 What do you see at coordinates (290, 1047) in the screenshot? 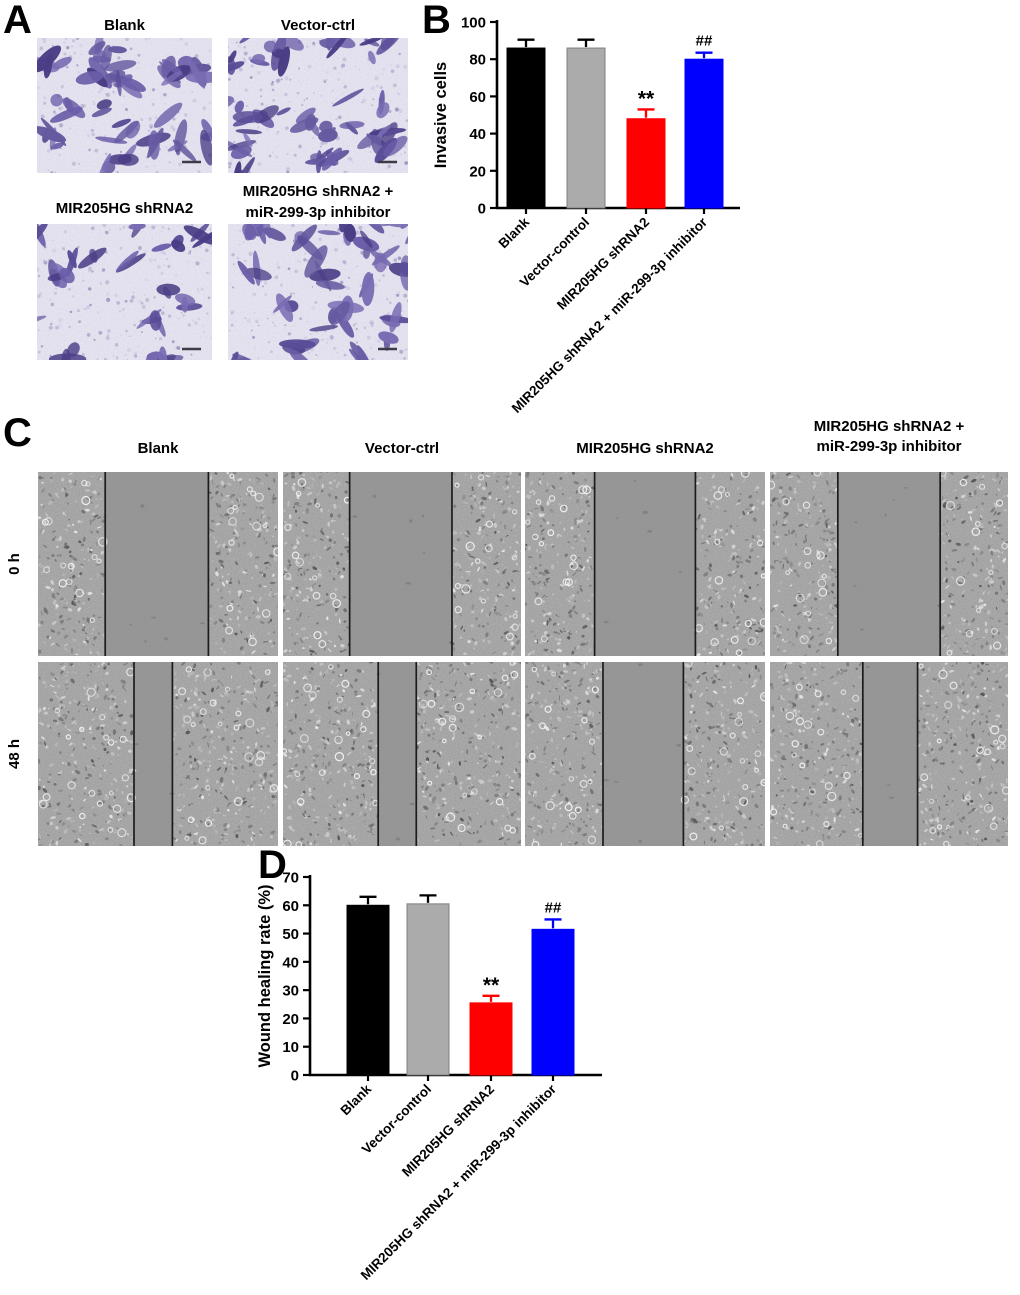
I see `y-tick-label: 10` at bounding box center [290, 1047].